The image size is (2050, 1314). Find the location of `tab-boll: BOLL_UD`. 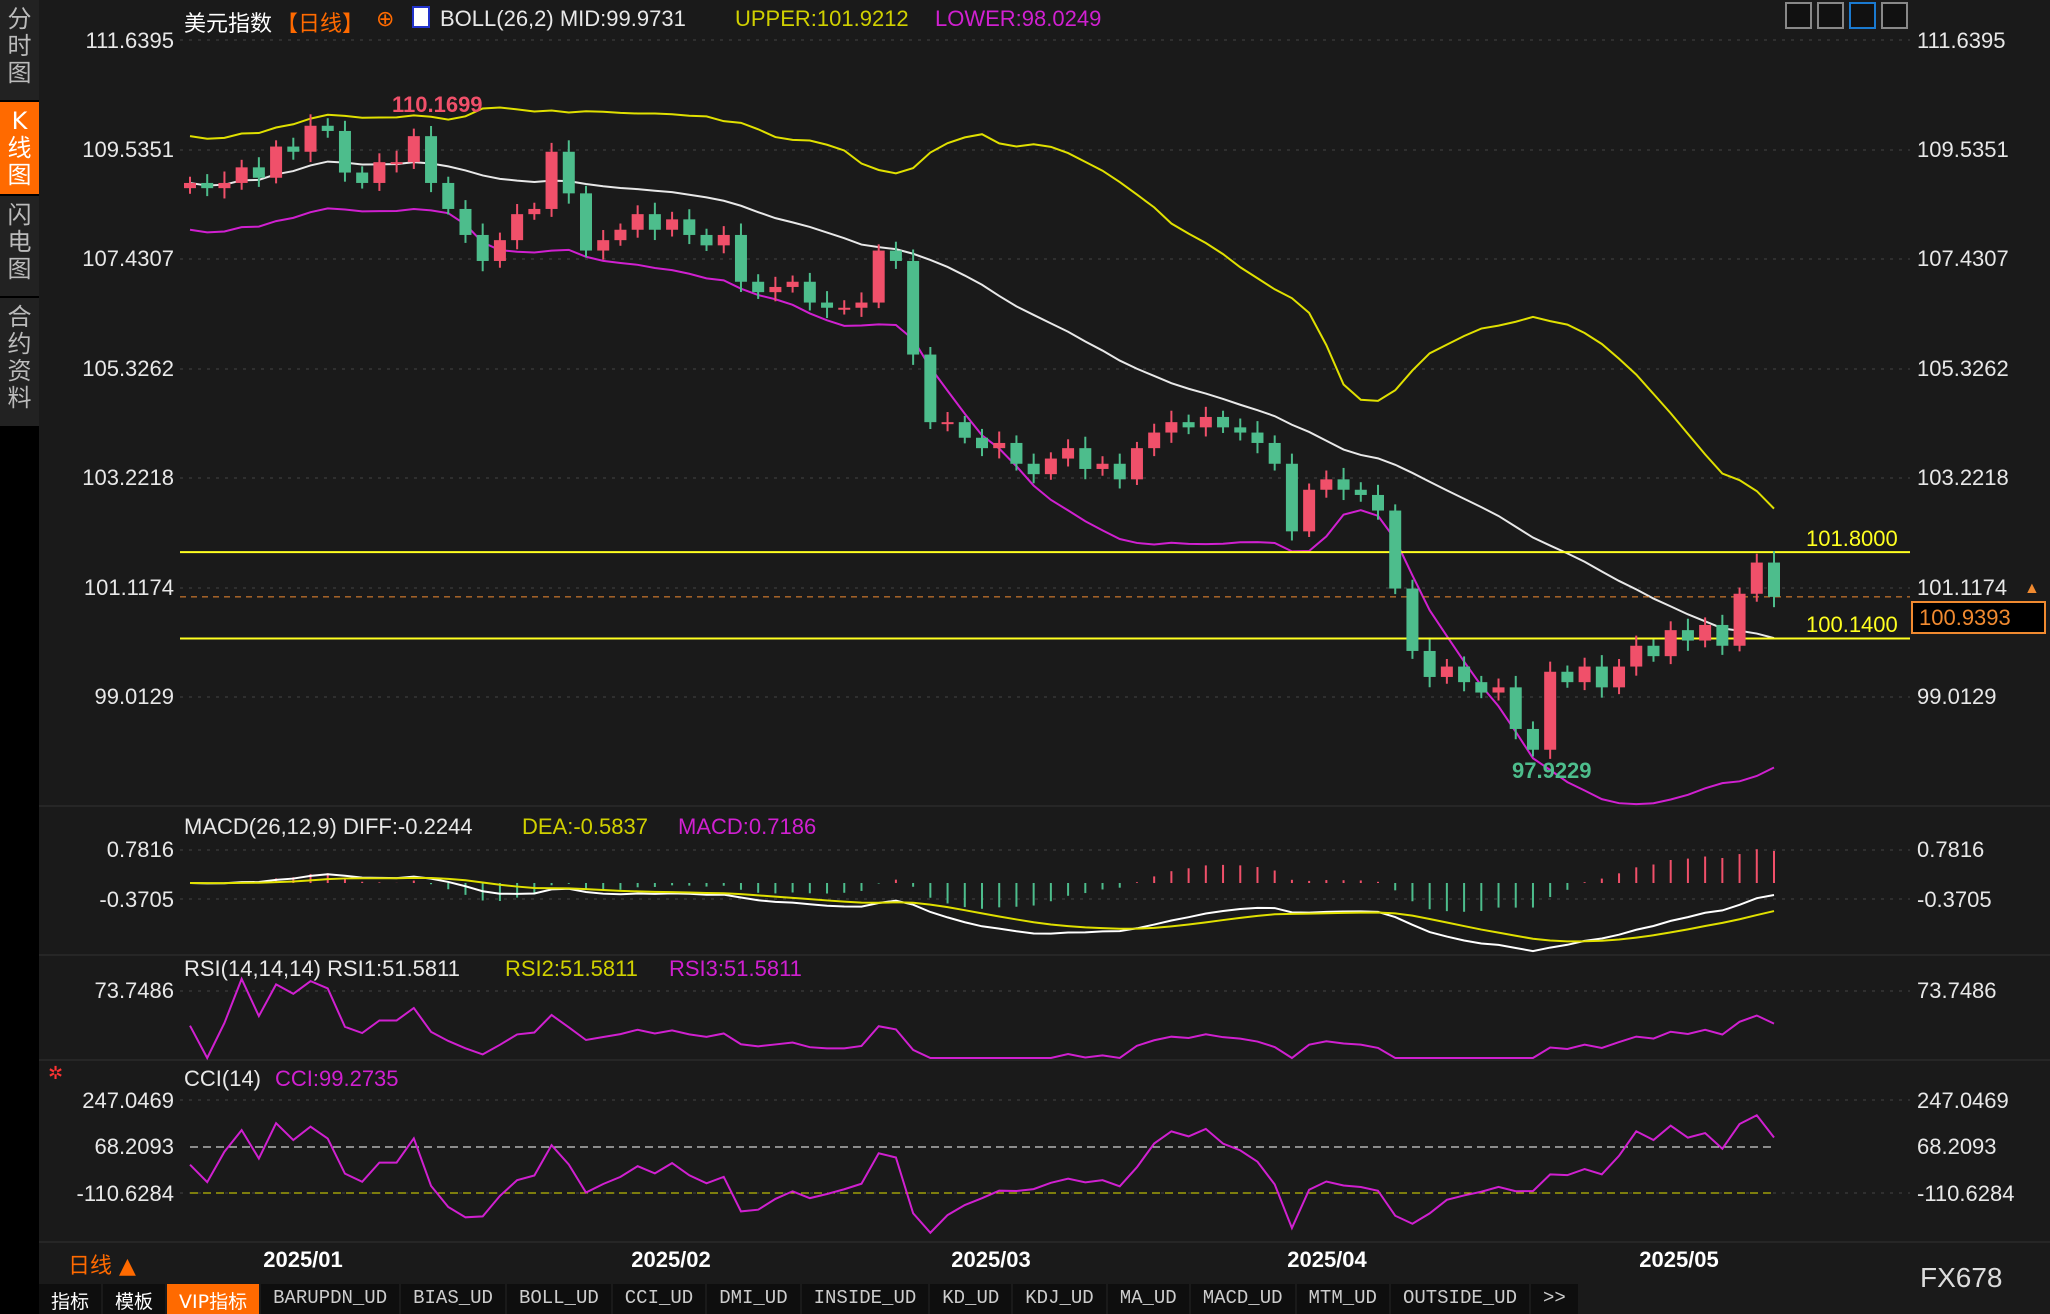

tab-boll: BOLL_UD is located at coordinates (558, 1299).